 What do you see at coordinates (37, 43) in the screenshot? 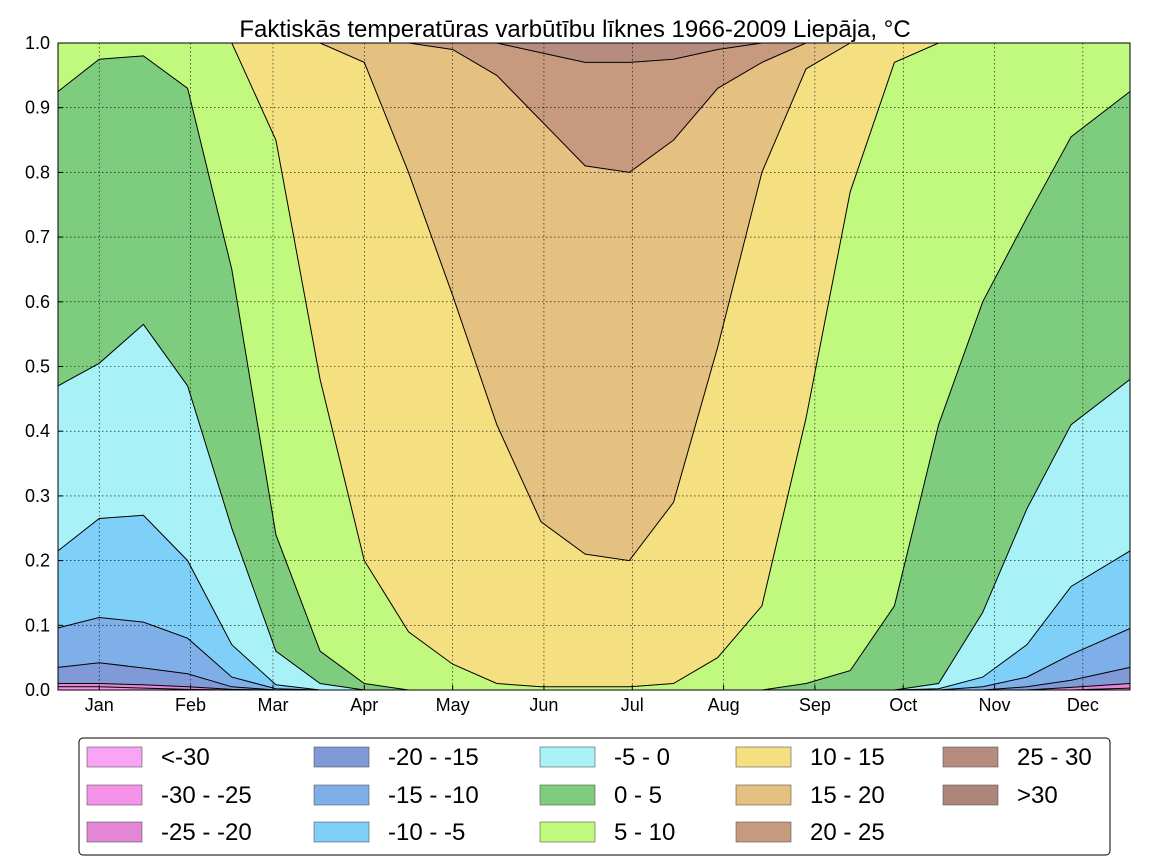
I see `y-tick-label: 1.0` at bounding box center [37, 43].